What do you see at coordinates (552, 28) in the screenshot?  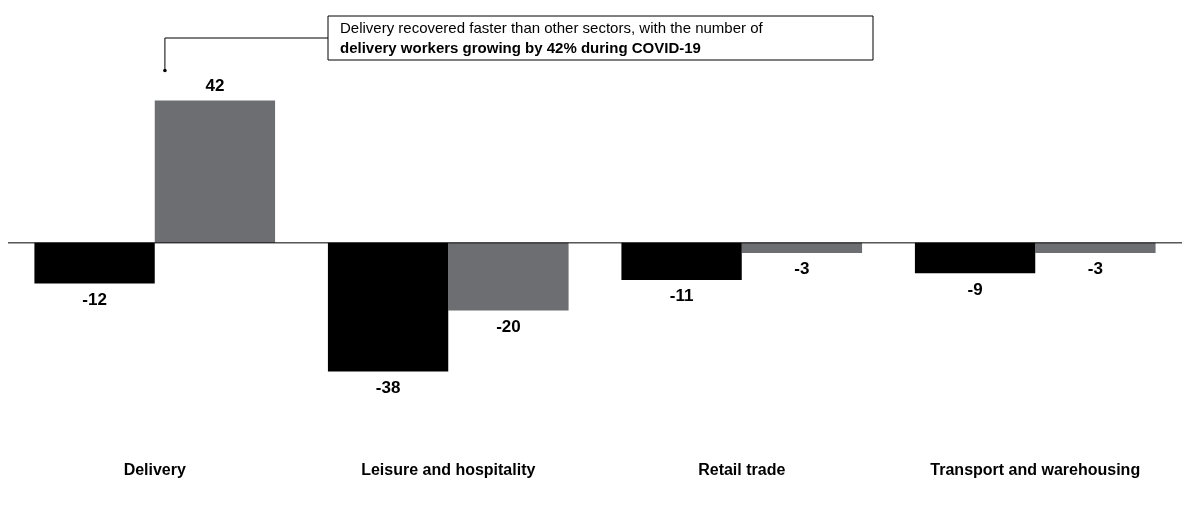 I see `text: Delivery recovered faster than other sectors, with the number of` at bounding box center [552, 28].